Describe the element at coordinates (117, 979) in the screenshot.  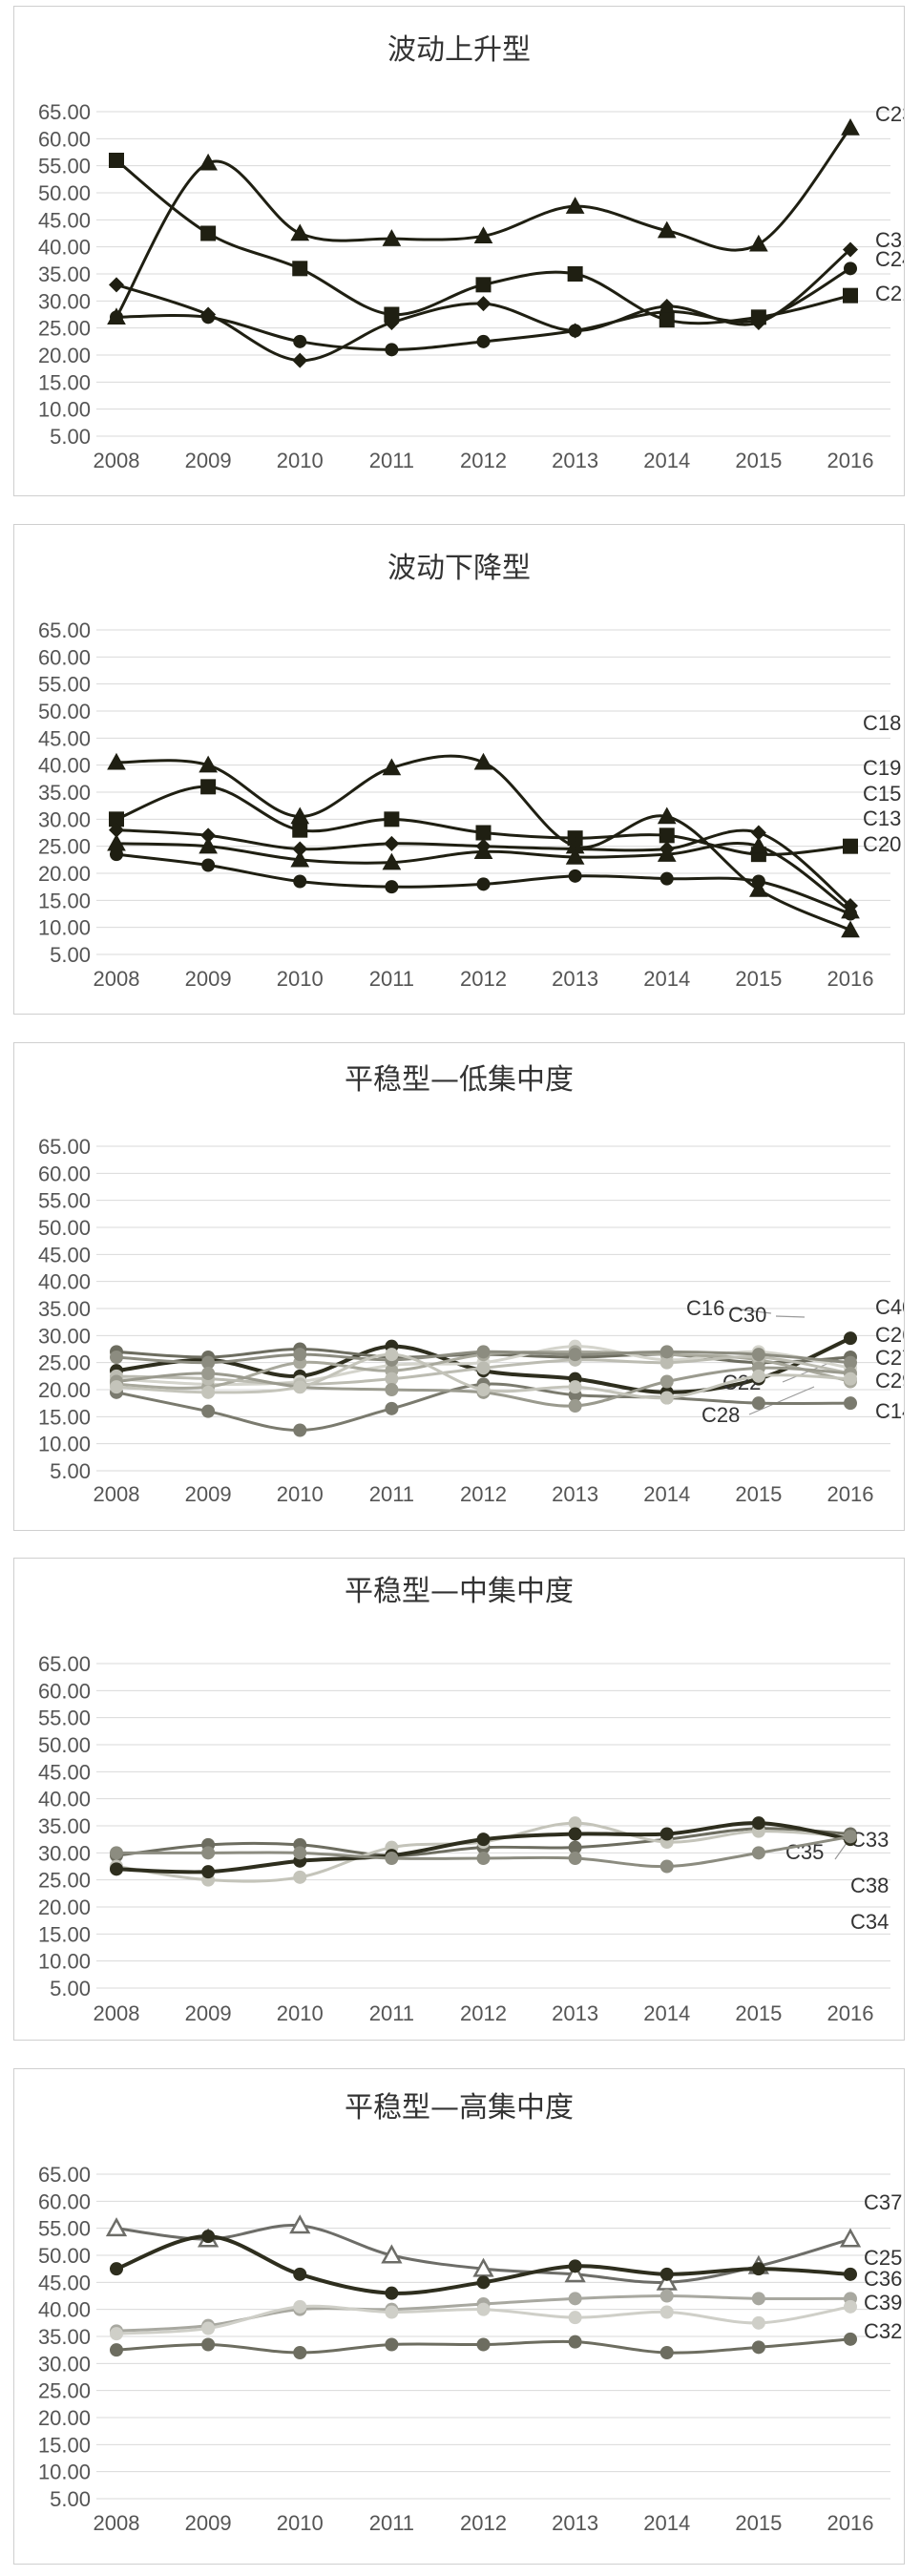
I see `x-tick-label: 2008` at that location.